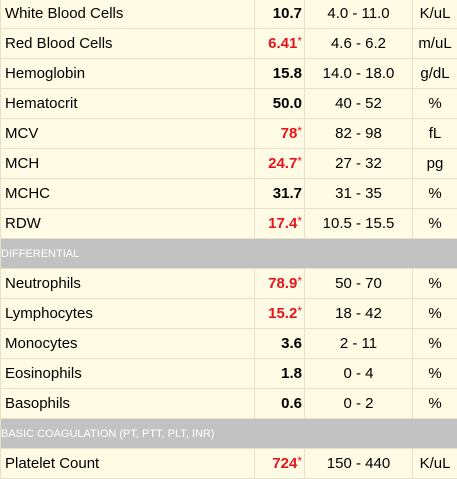 The image size is (457, 479). I want to click on result-value-cell: 3.6, so click(280, 344).